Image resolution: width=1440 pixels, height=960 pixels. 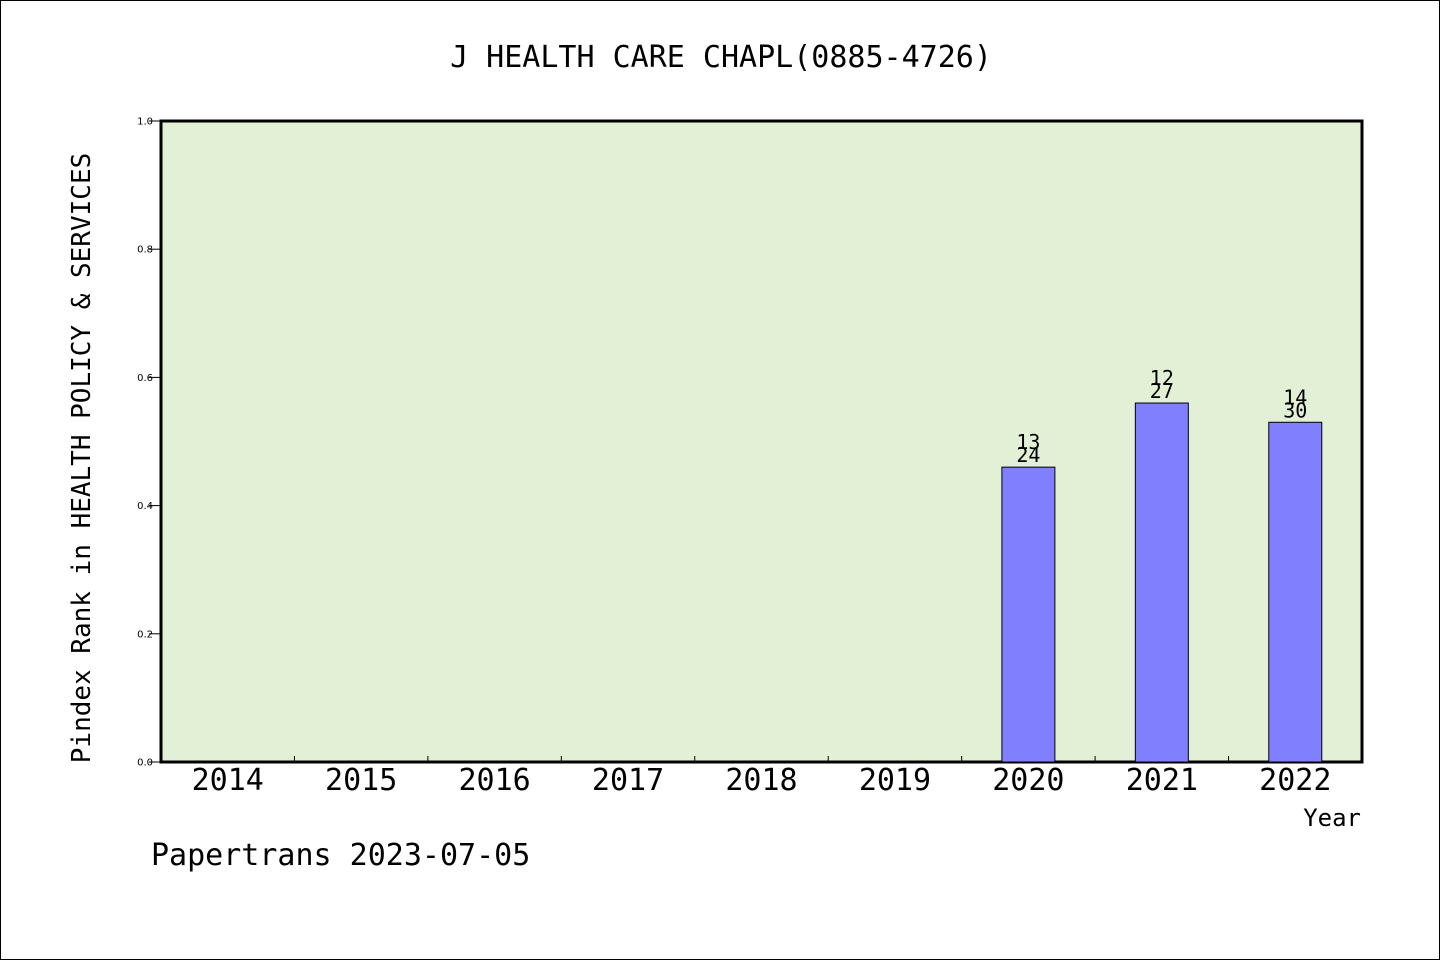 I want to click on y-tick-label: 1.0, so click(x=145, y=122).